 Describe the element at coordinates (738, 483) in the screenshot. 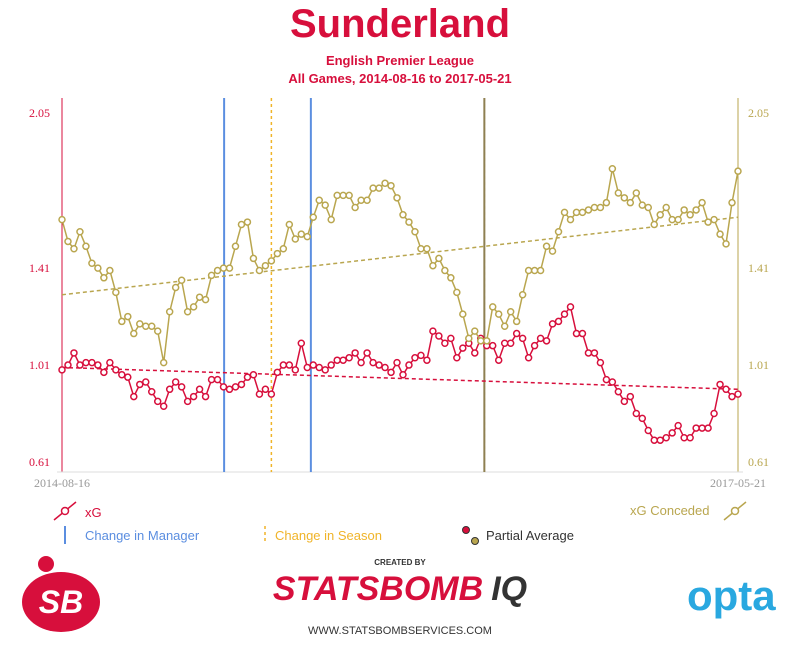

I see `x-end-label: 2017-05-21` at that location.